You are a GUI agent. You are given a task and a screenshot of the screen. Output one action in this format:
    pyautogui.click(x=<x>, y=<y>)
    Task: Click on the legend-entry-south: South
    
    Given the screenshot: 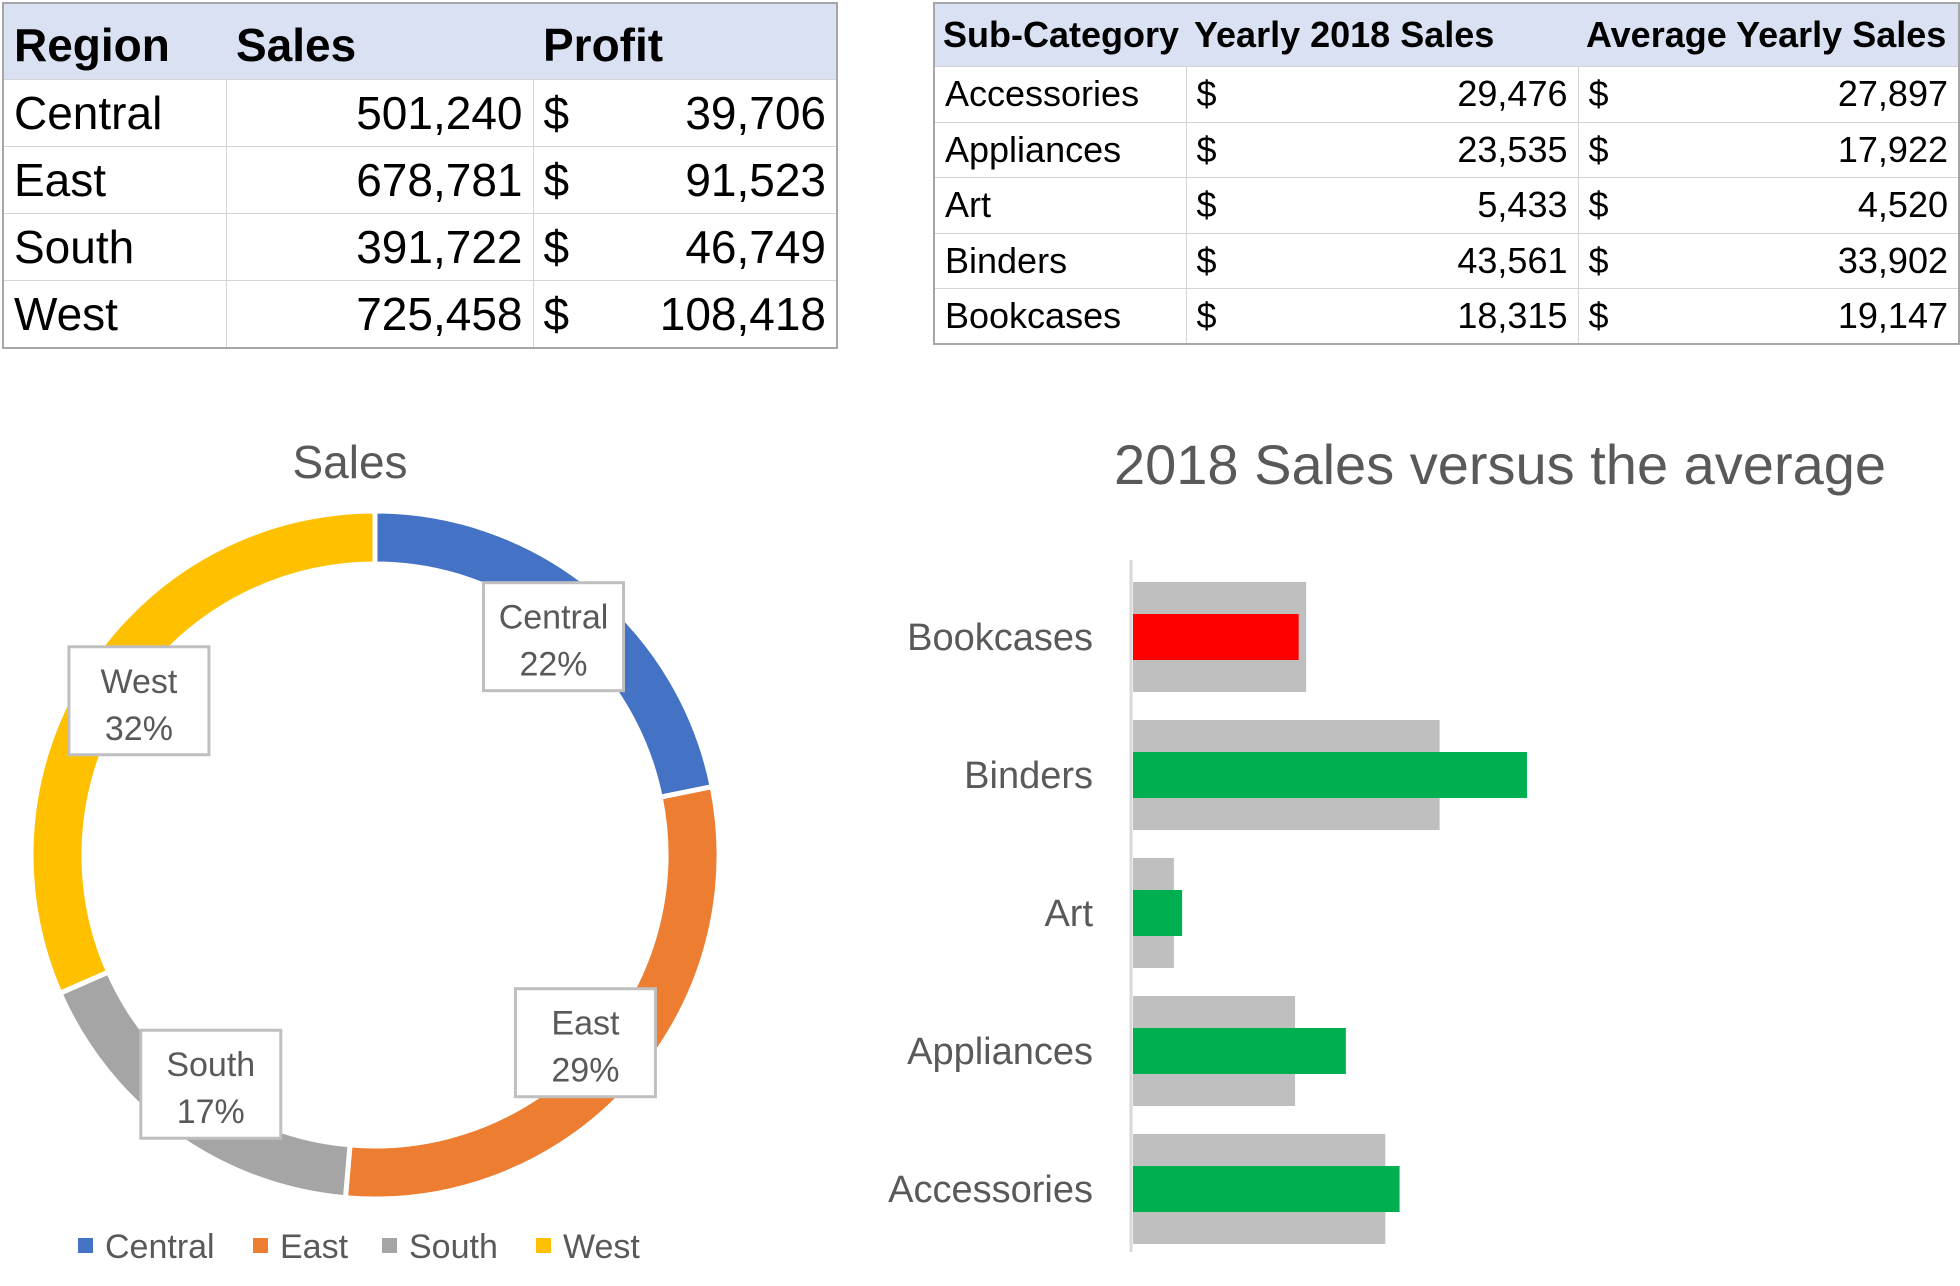 What is the action you would take?
    pyautogui.click(x=440, y=1247)
    